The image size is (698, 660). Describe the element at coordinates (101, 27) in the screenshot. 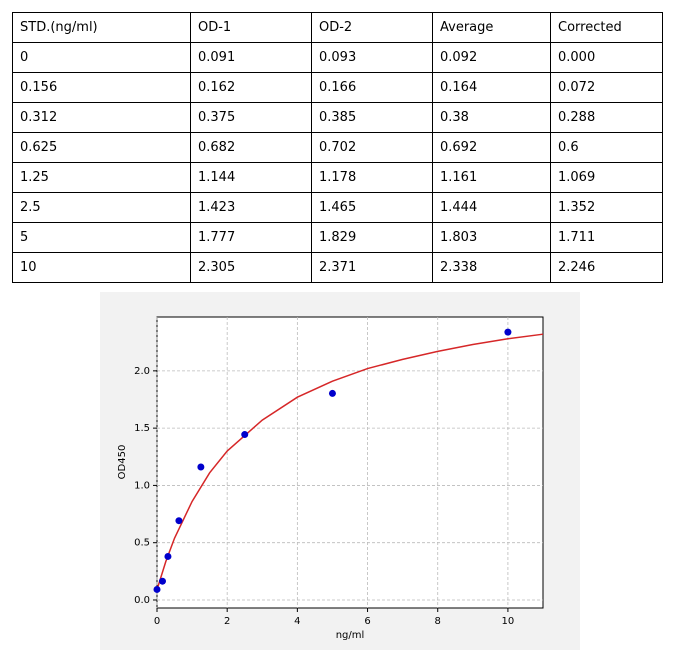

I see `table-cell: STD.(ng/ml)` at that location.